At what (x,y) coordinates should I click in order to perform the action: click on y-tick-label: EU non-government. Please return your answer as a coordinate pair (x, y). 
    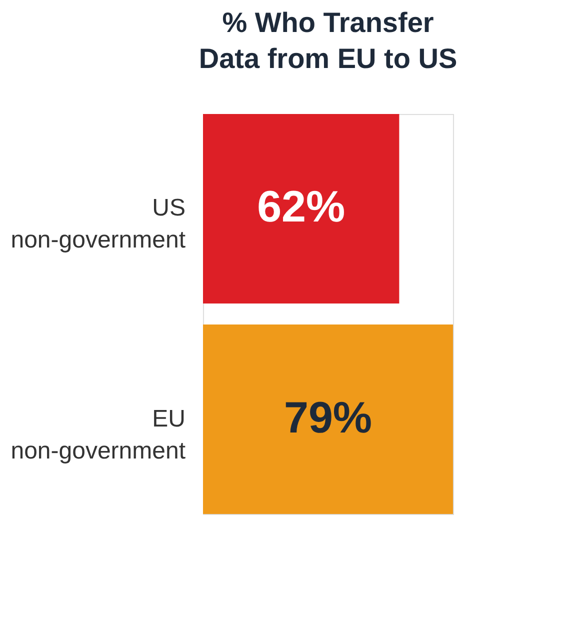
    Looking at the image, I should click on (98, 434).